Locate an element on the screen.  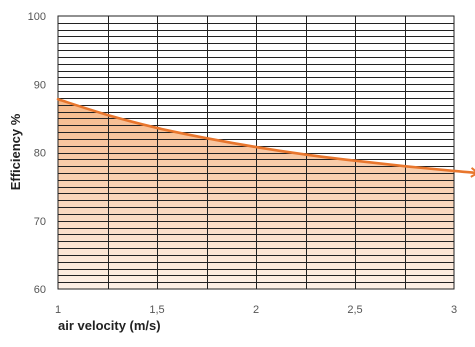
y-tick-label: 100 is located at coordinates (37, 17).